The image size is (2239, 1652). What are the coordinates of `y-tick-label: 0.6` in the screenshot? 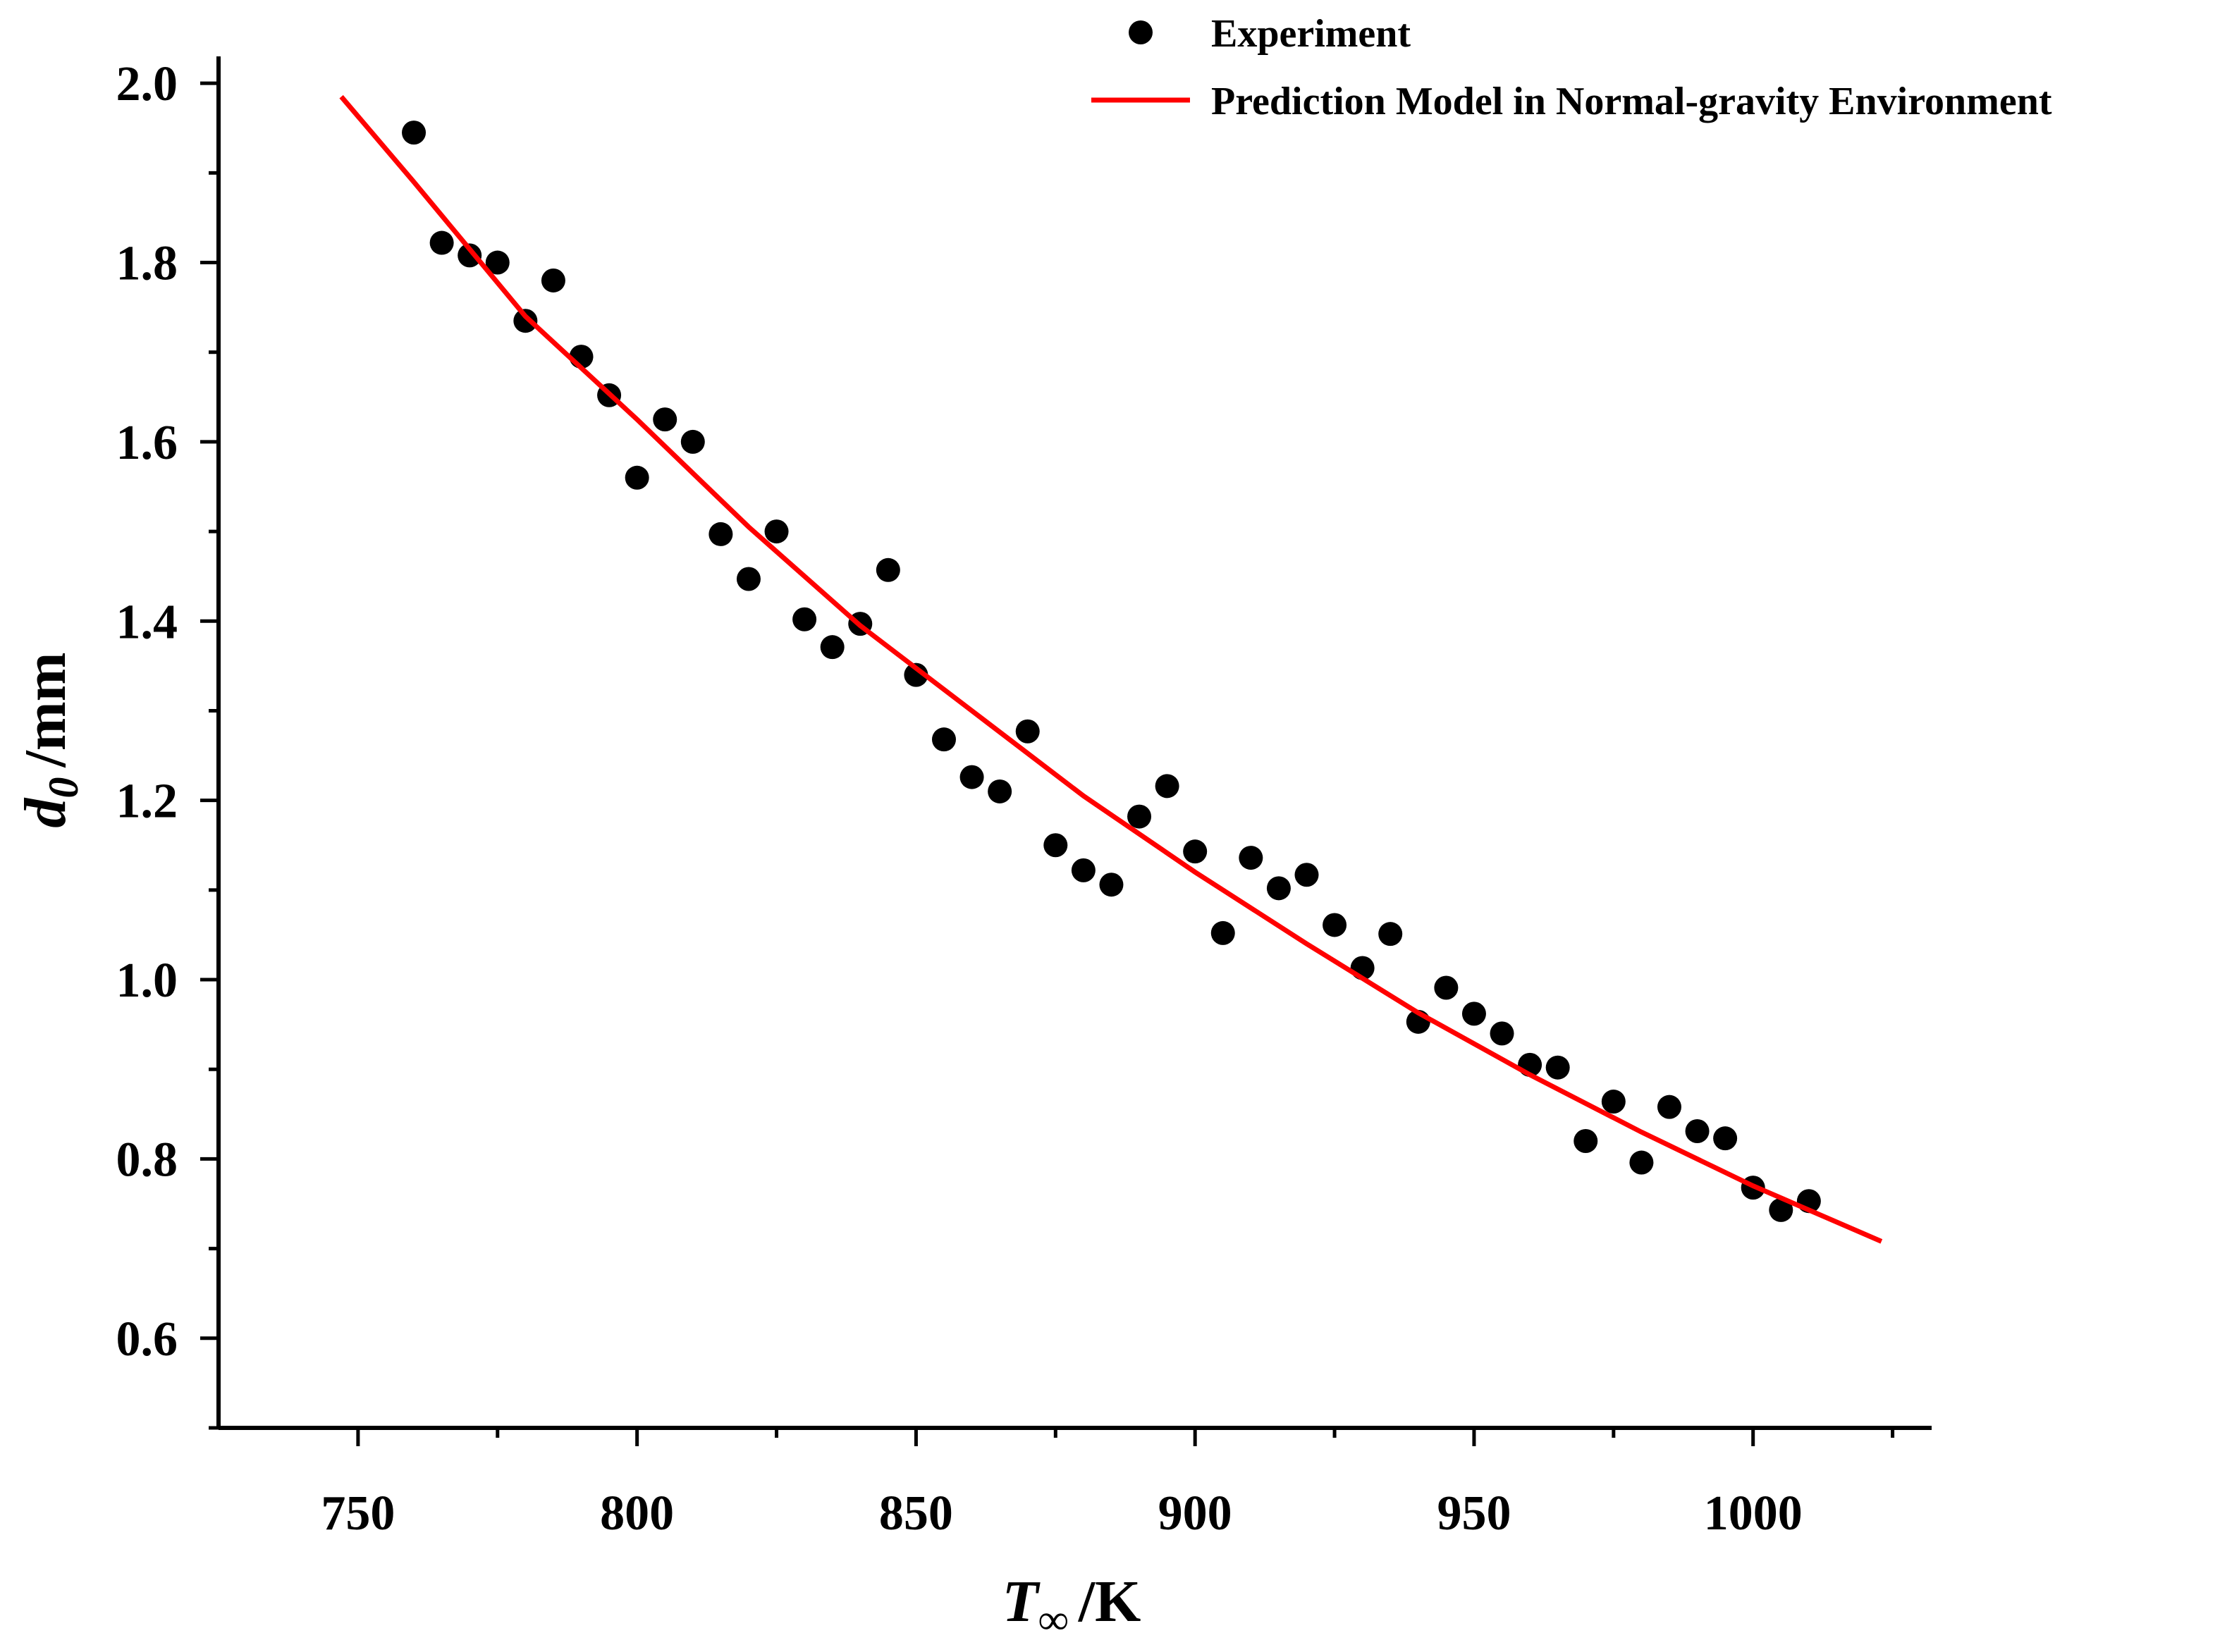 It's located at (147, 1339).